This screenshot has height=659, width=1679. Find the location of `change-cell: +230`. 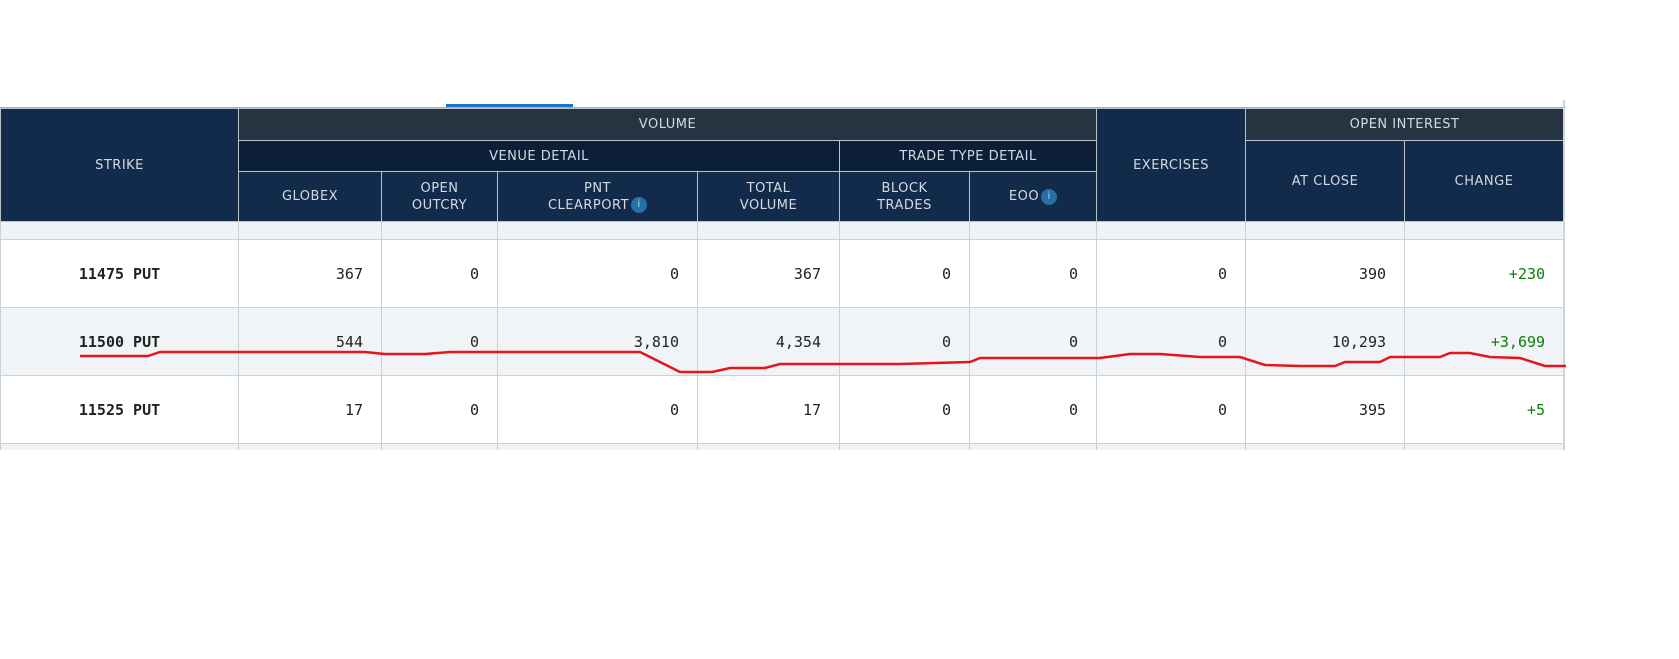

change-cell: +230 is located at coordinates (1484, 273).